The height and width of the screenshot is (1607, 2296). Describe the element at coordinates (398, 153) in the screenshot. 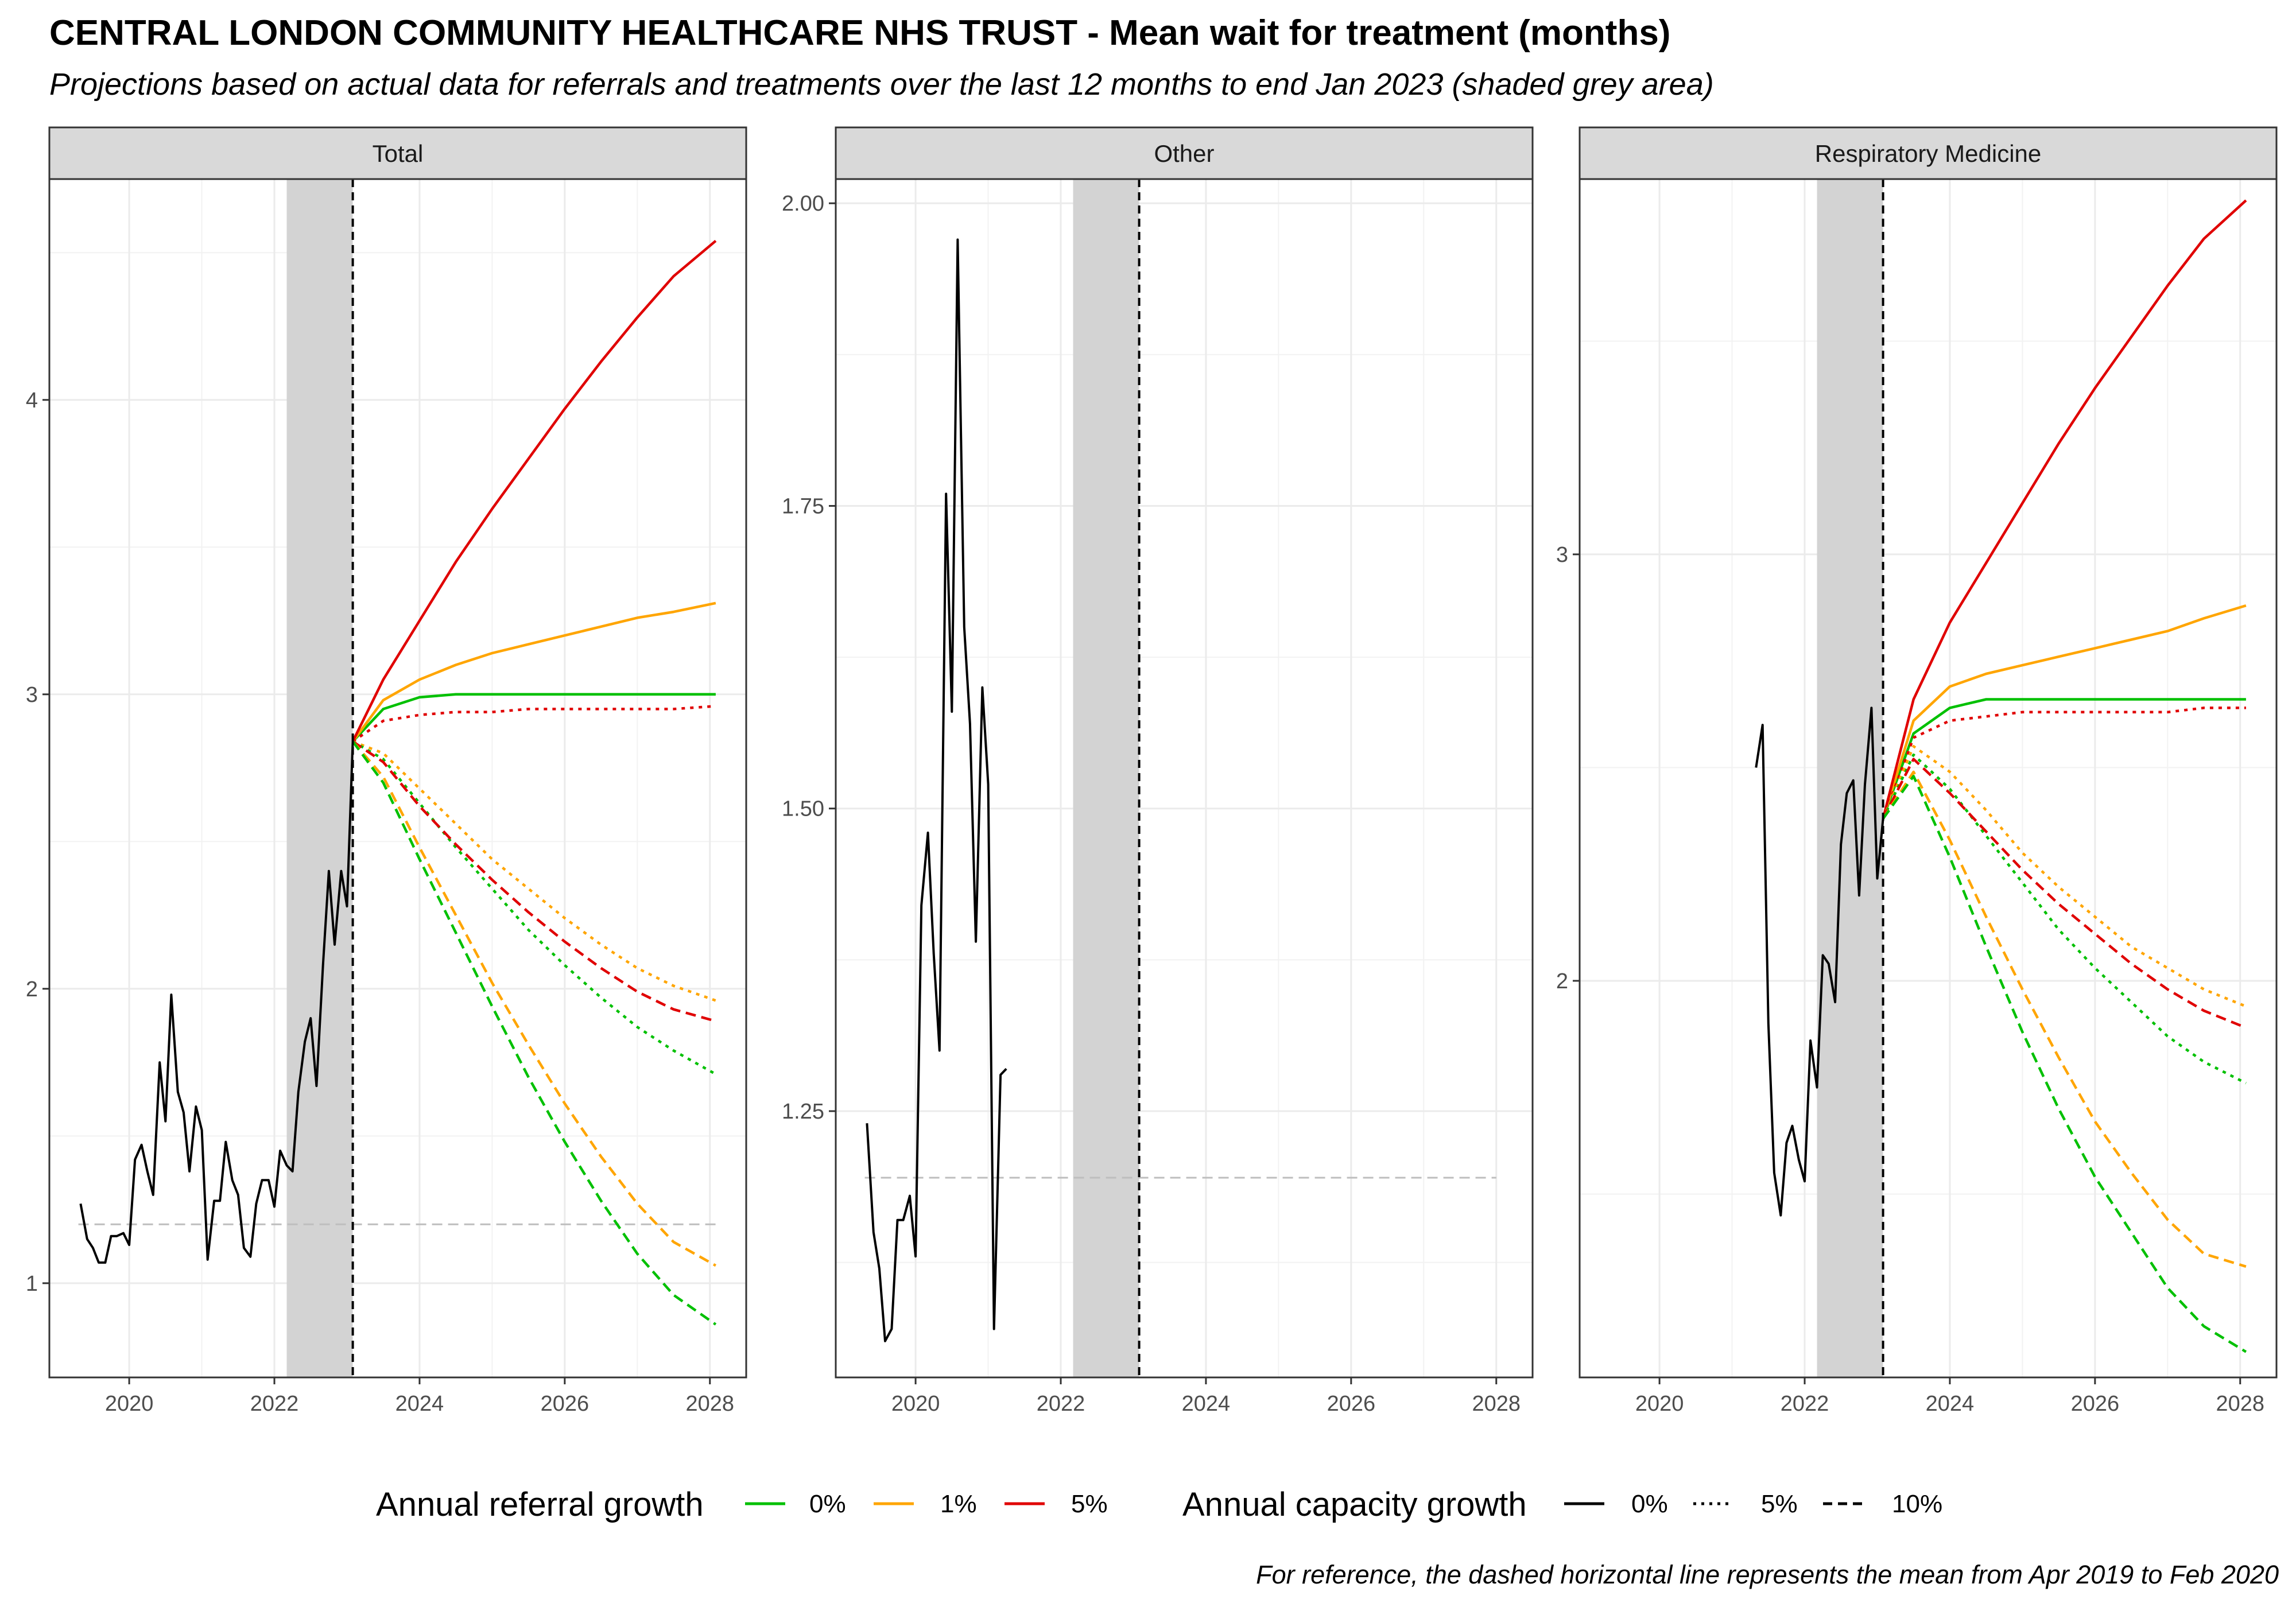

I see `facet-strip-label: Total` at that location.